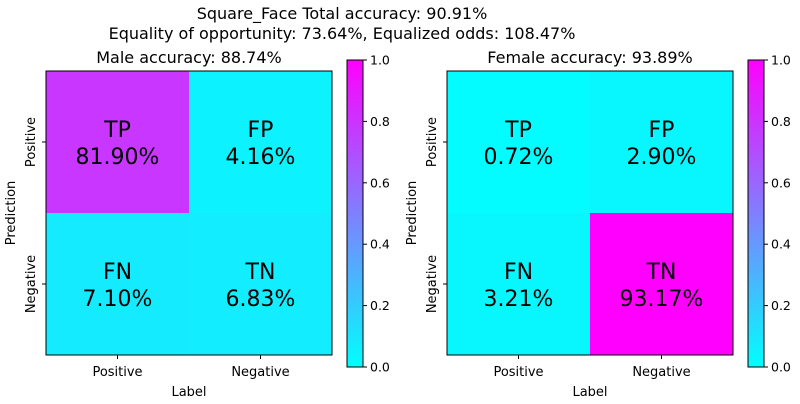 The height and width of the screenshot is (404, 800). What do you see at coordinates (117, 372) in the screenshot?
I see `male-xtick-label: Positive` at bounding box center [117, 372].